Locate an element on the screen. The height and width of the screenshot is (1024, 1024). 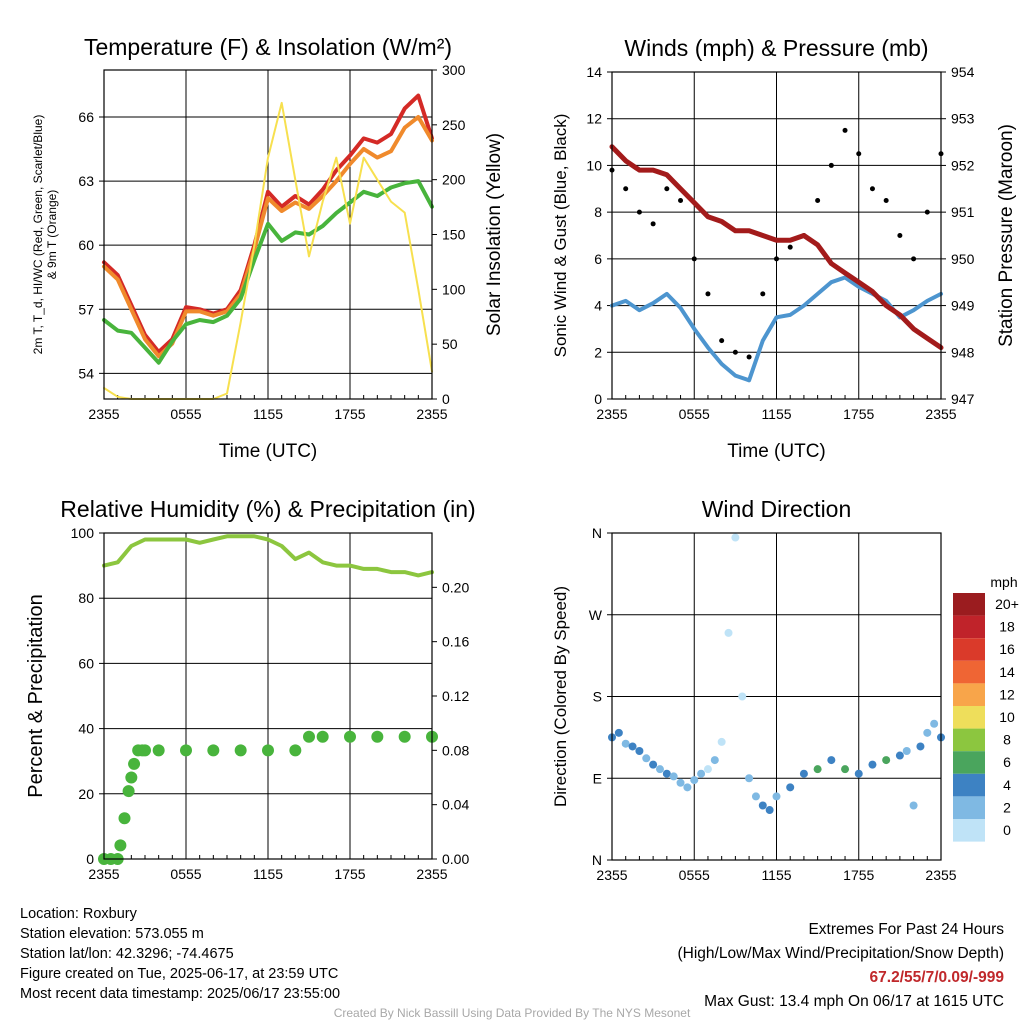
x-axis-label: Time (UTC) is located at coordinates (268, 451).